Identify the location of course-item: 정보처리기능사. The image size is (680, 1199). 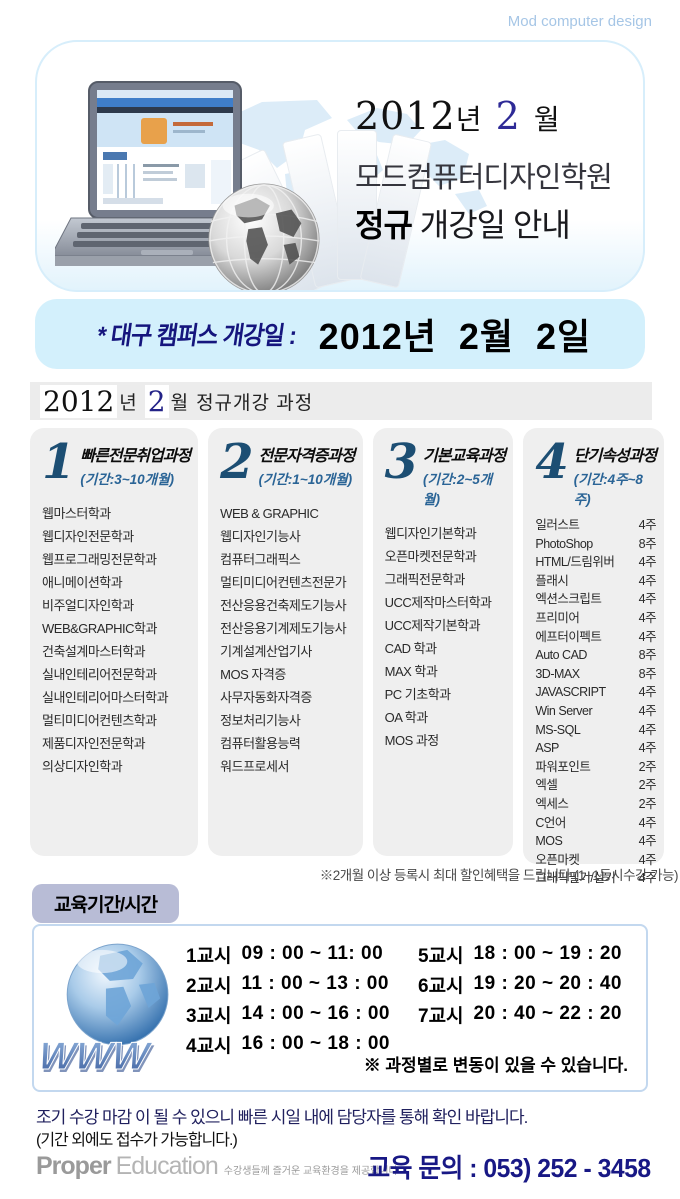
(260, 720).